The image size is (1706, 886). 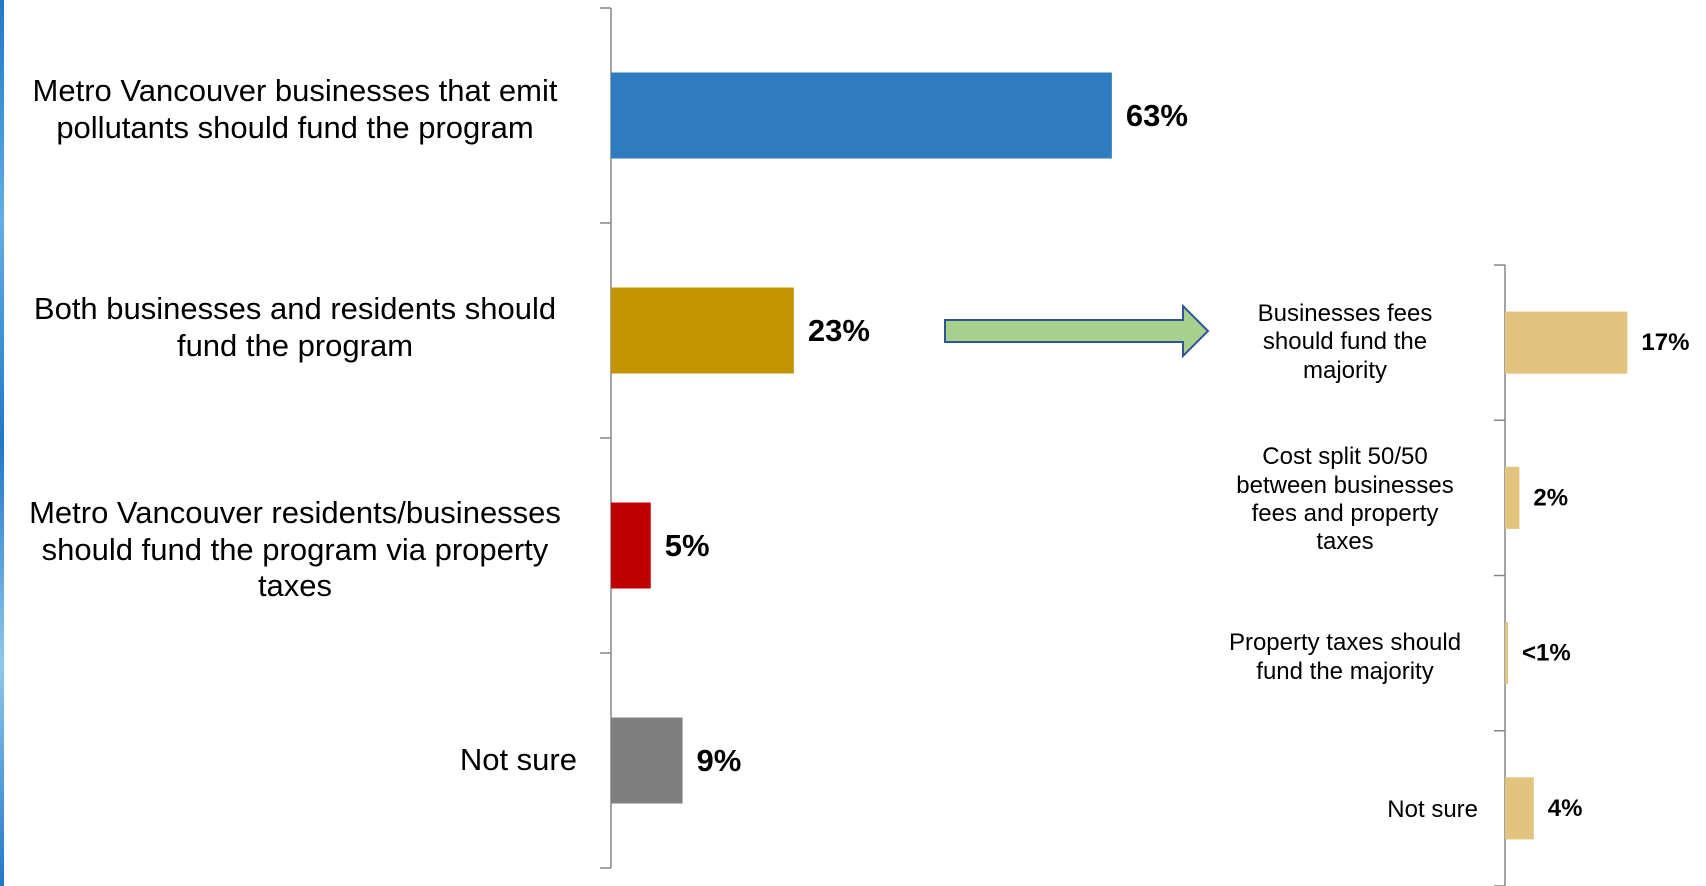 I want to click on main-chart-axis, so click(x=606, y=438).